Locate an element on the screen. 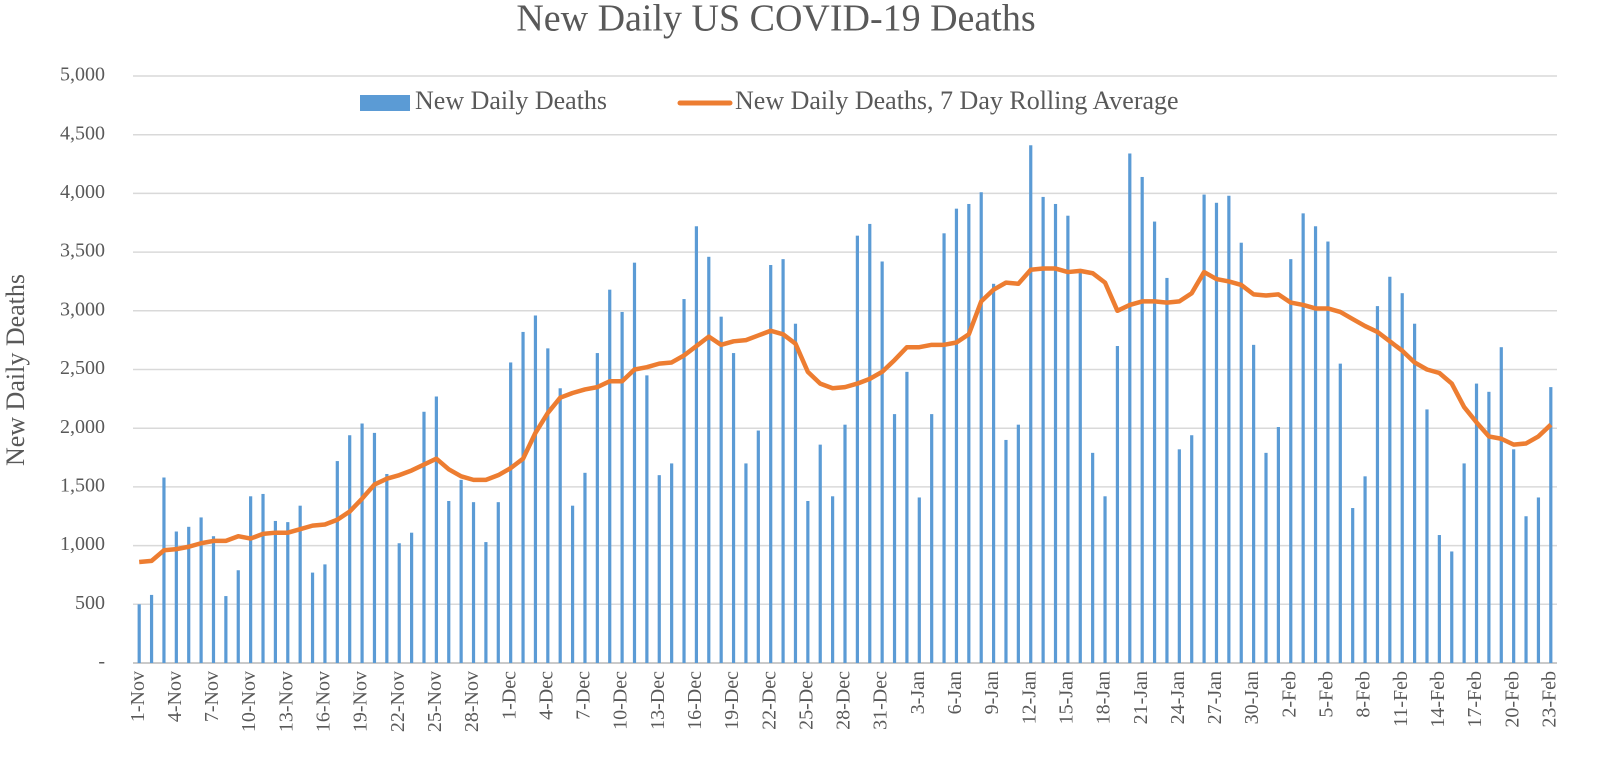 The width and height of the screenshot is (1619, 778). x-tick-label: 15-Jan is located at coordinates (1066, 697).